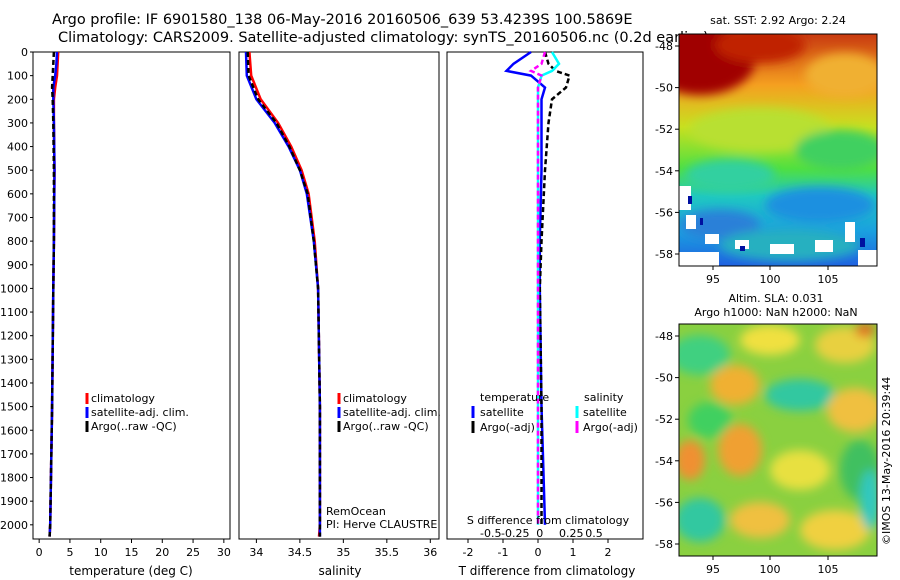 This screenshot has height=580, width=900. Describe the element at coordinates (224, 552) in the screenshot. I see `x-tick-label: 30` at that location.